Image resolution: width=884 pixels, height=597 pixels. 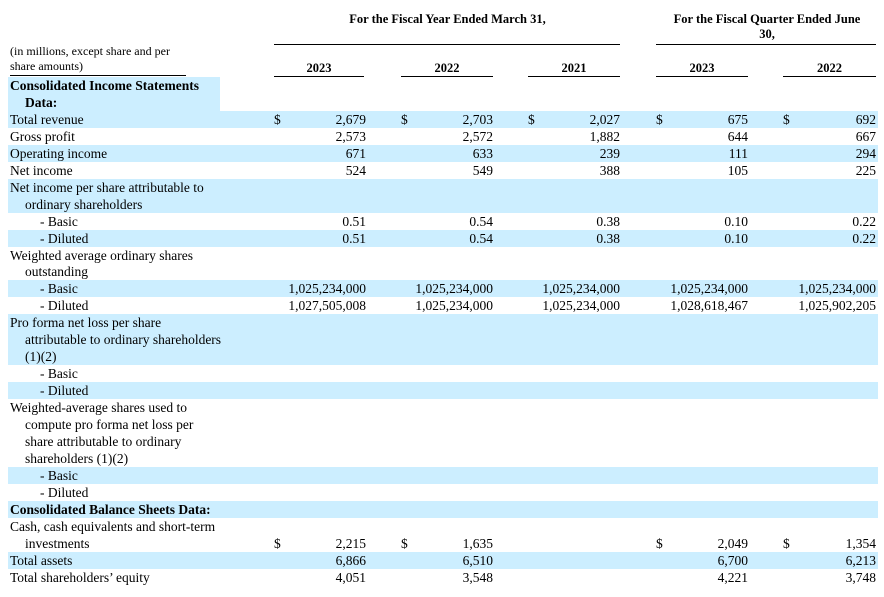 I want to click on row-label: (1)(2), so click(x=41, y=357).